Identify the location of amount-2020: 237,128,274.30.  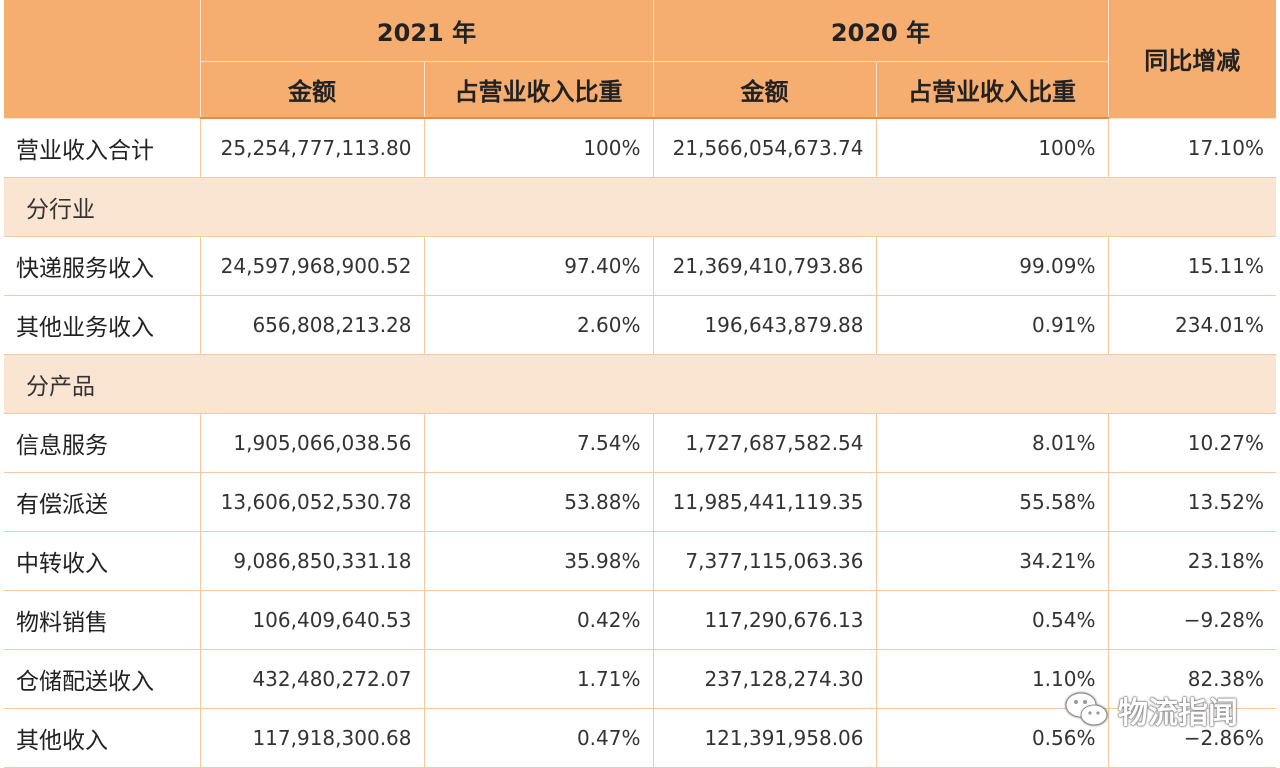
(765, 679).